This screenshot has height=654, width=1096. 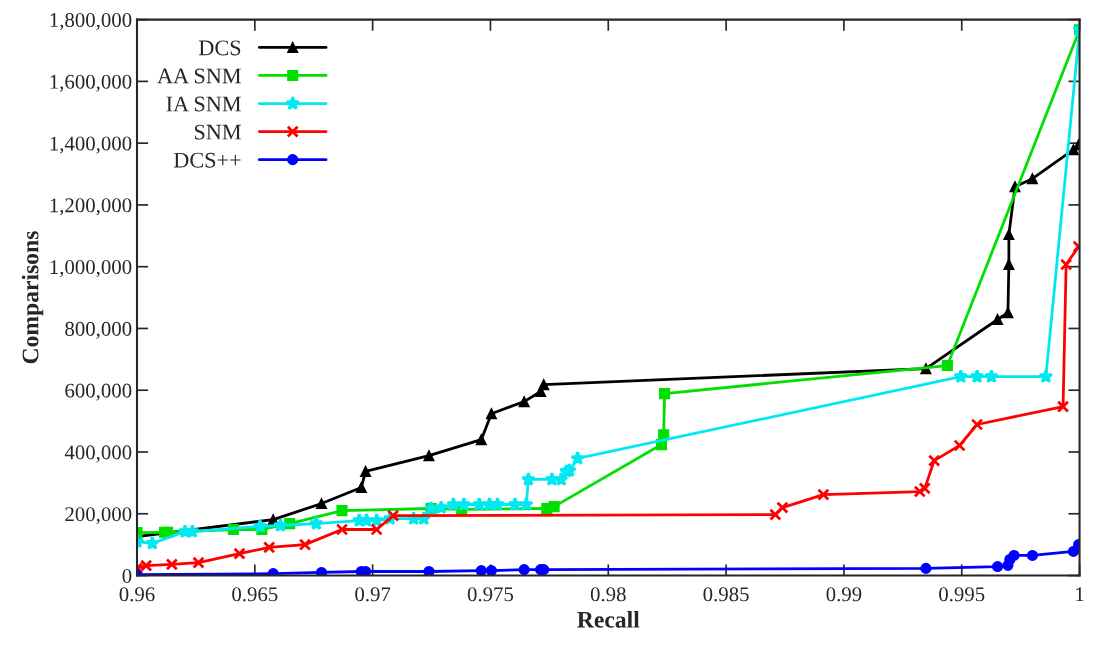 I want to click on y-tick-label: 200,000, so click(x=98, y=516).